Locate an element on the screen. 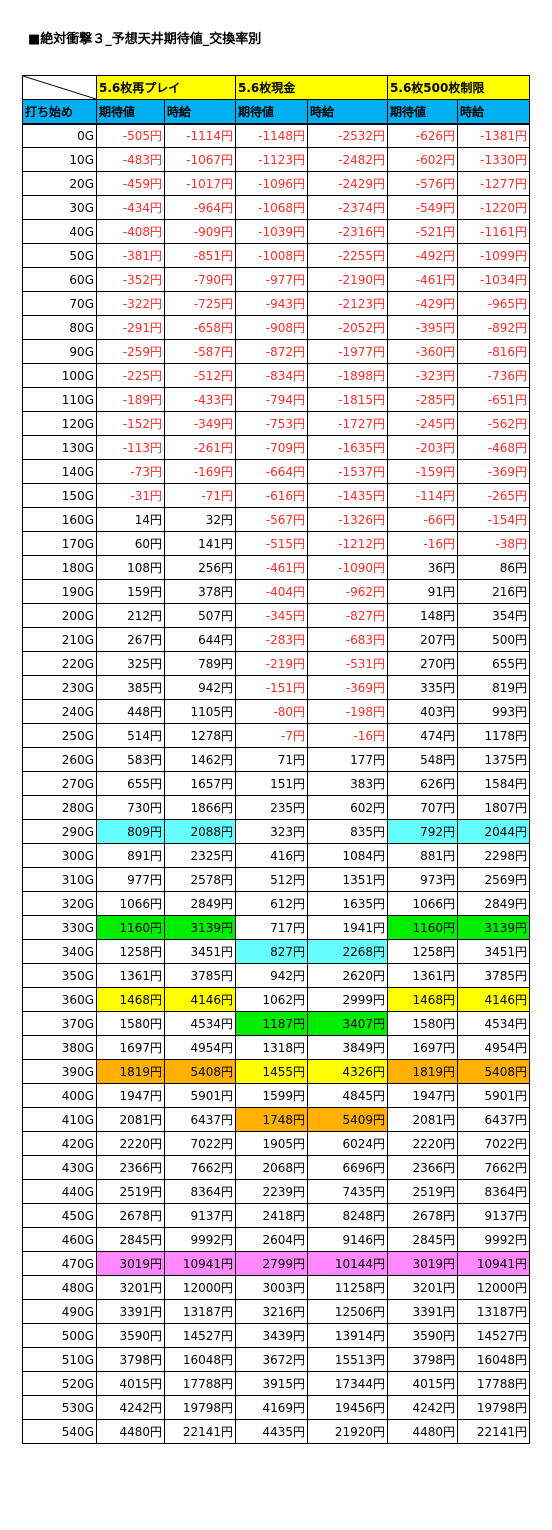  value-cell-hourly-cash: -1537円 is located at coordinates (348, 471).